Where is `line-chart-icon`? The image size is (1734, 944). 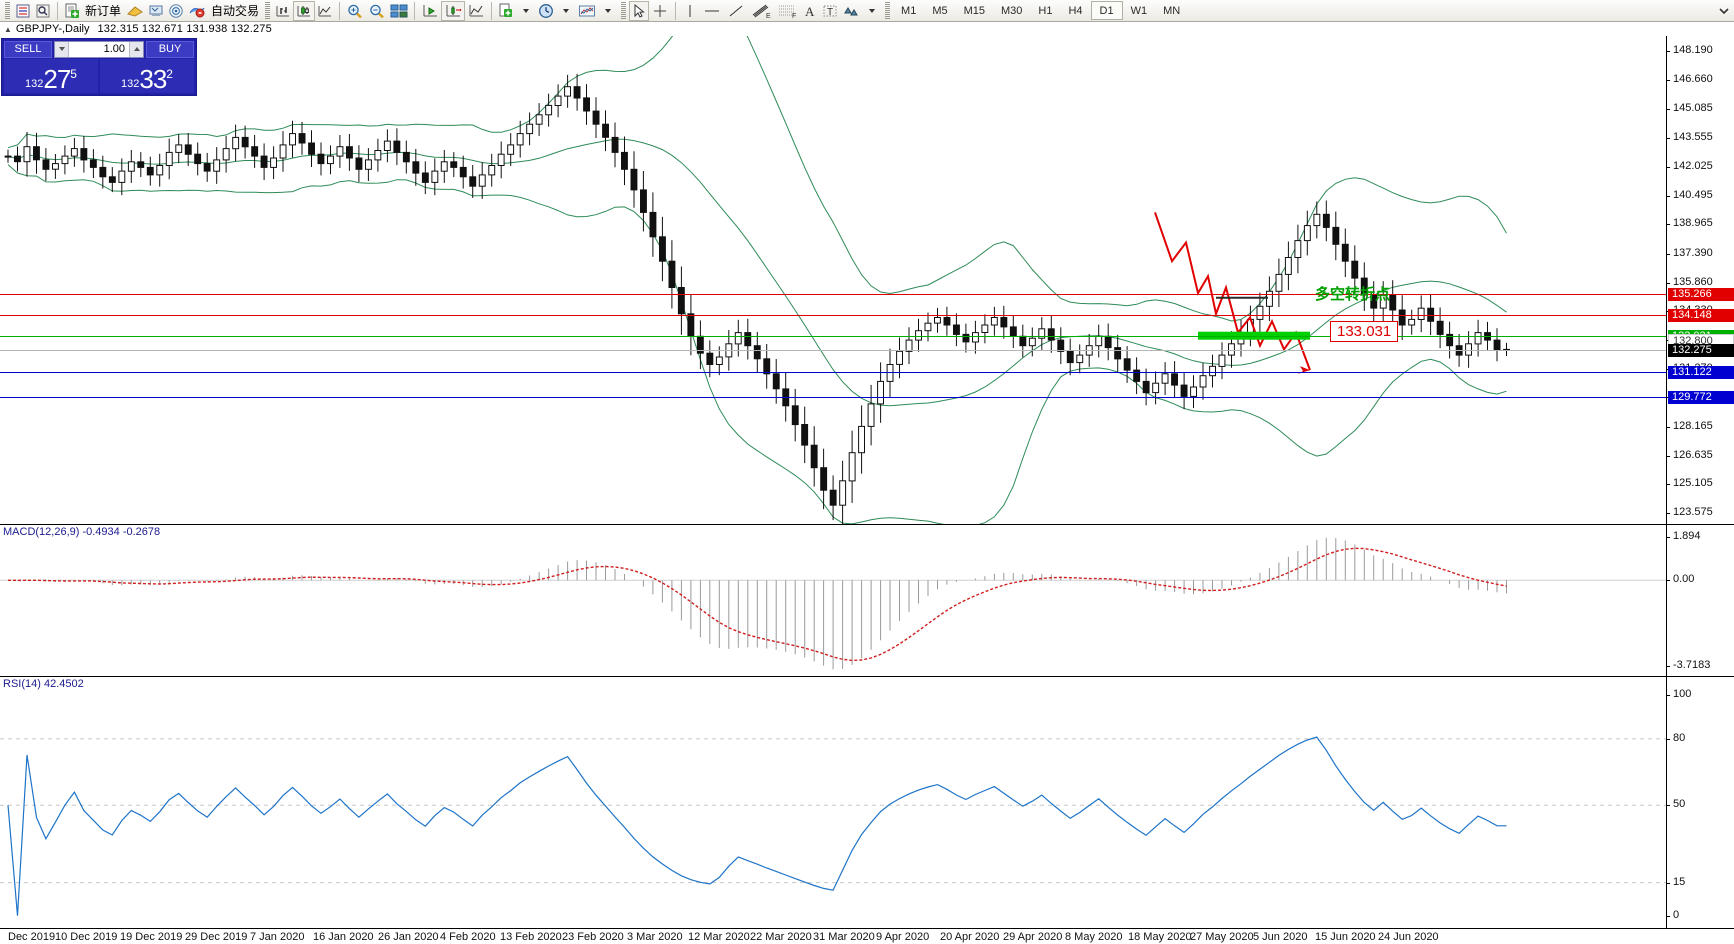
line-chart-icon is located at coordinates (325, 11).